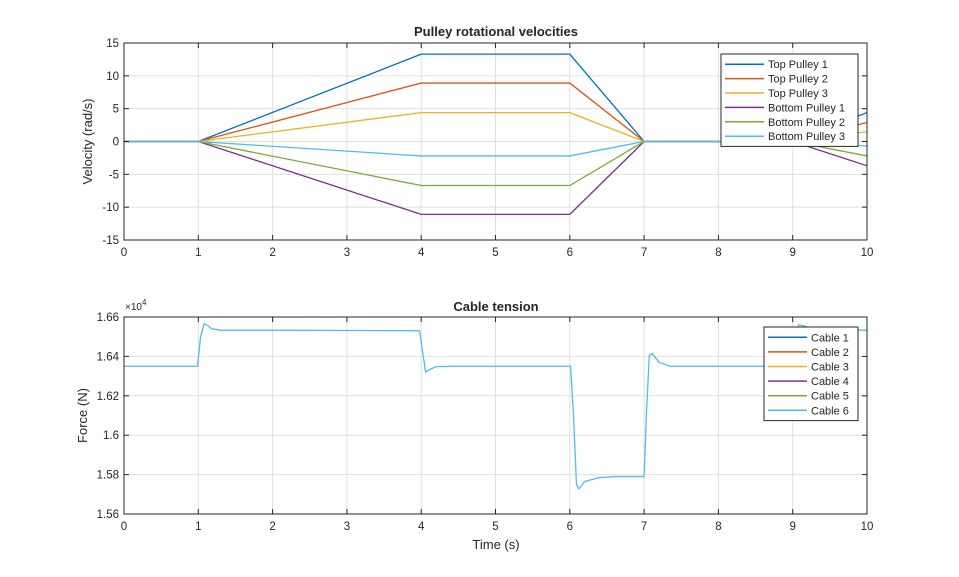  Describe the element at coordinates (144, 302) in the screenshot. I see `tension-exponent-power: 4` at that location.